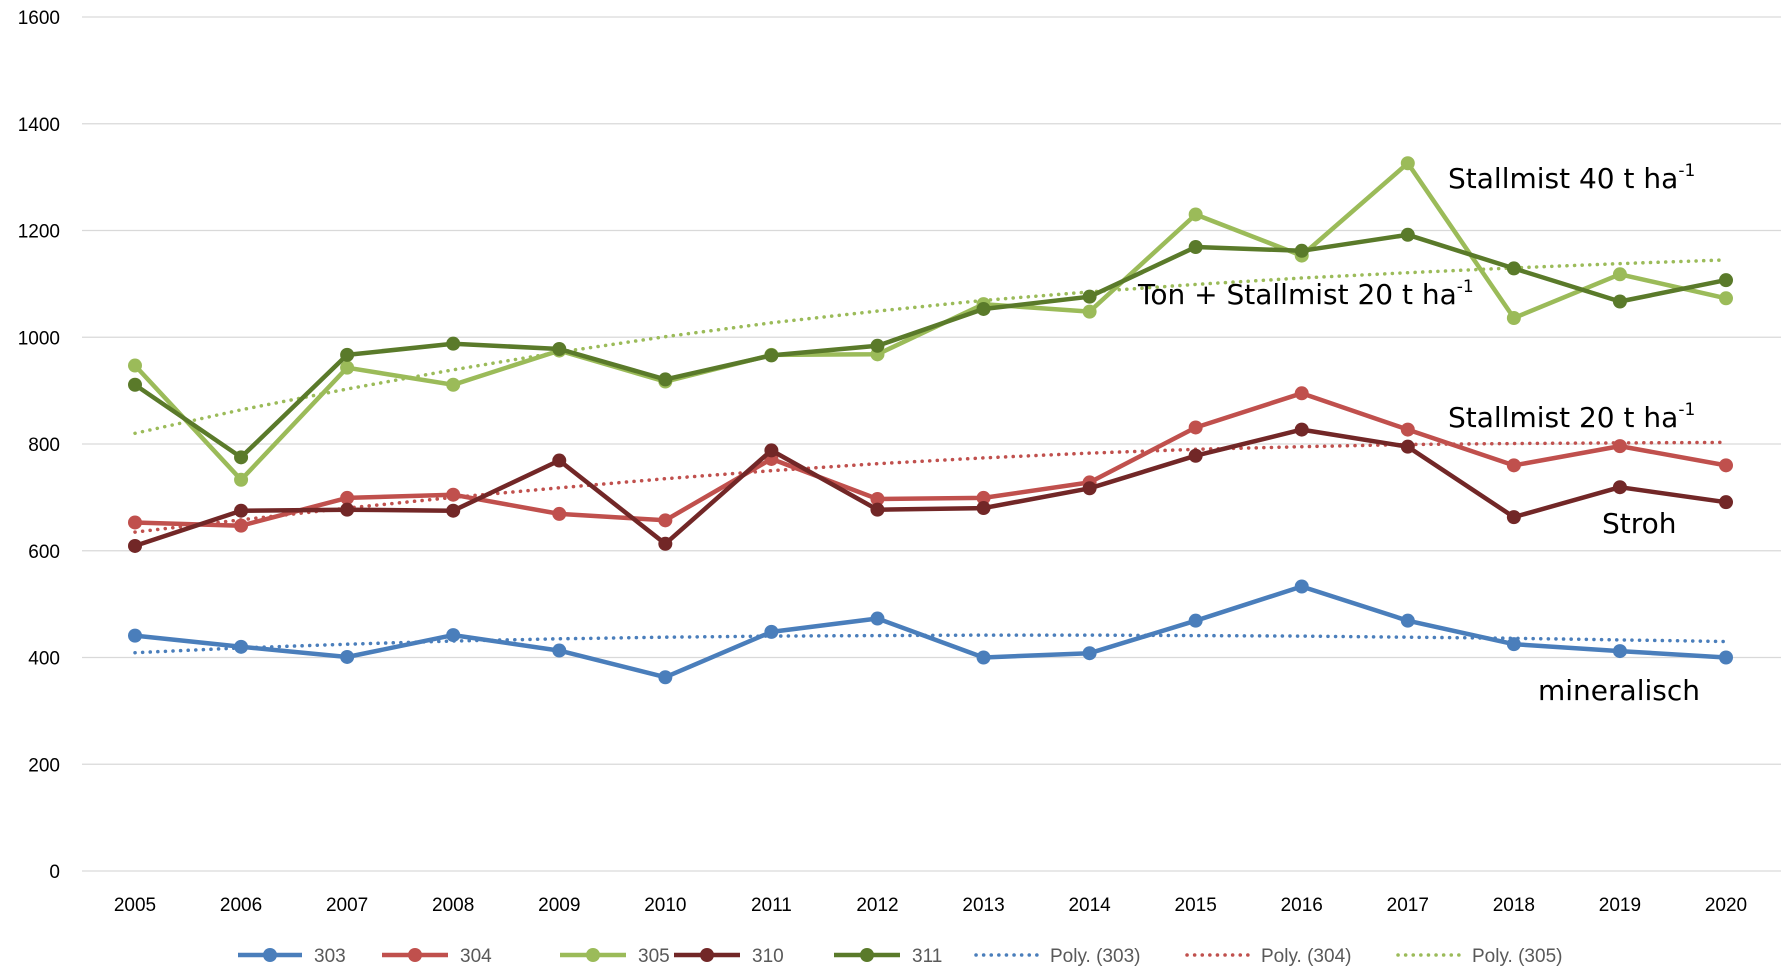 The height and width of the screenshot is (970, 1787). What do you see at coordinates (768, 956) in the screenshot?
I see `legend-label: 310` at bounding box center [768, 956].